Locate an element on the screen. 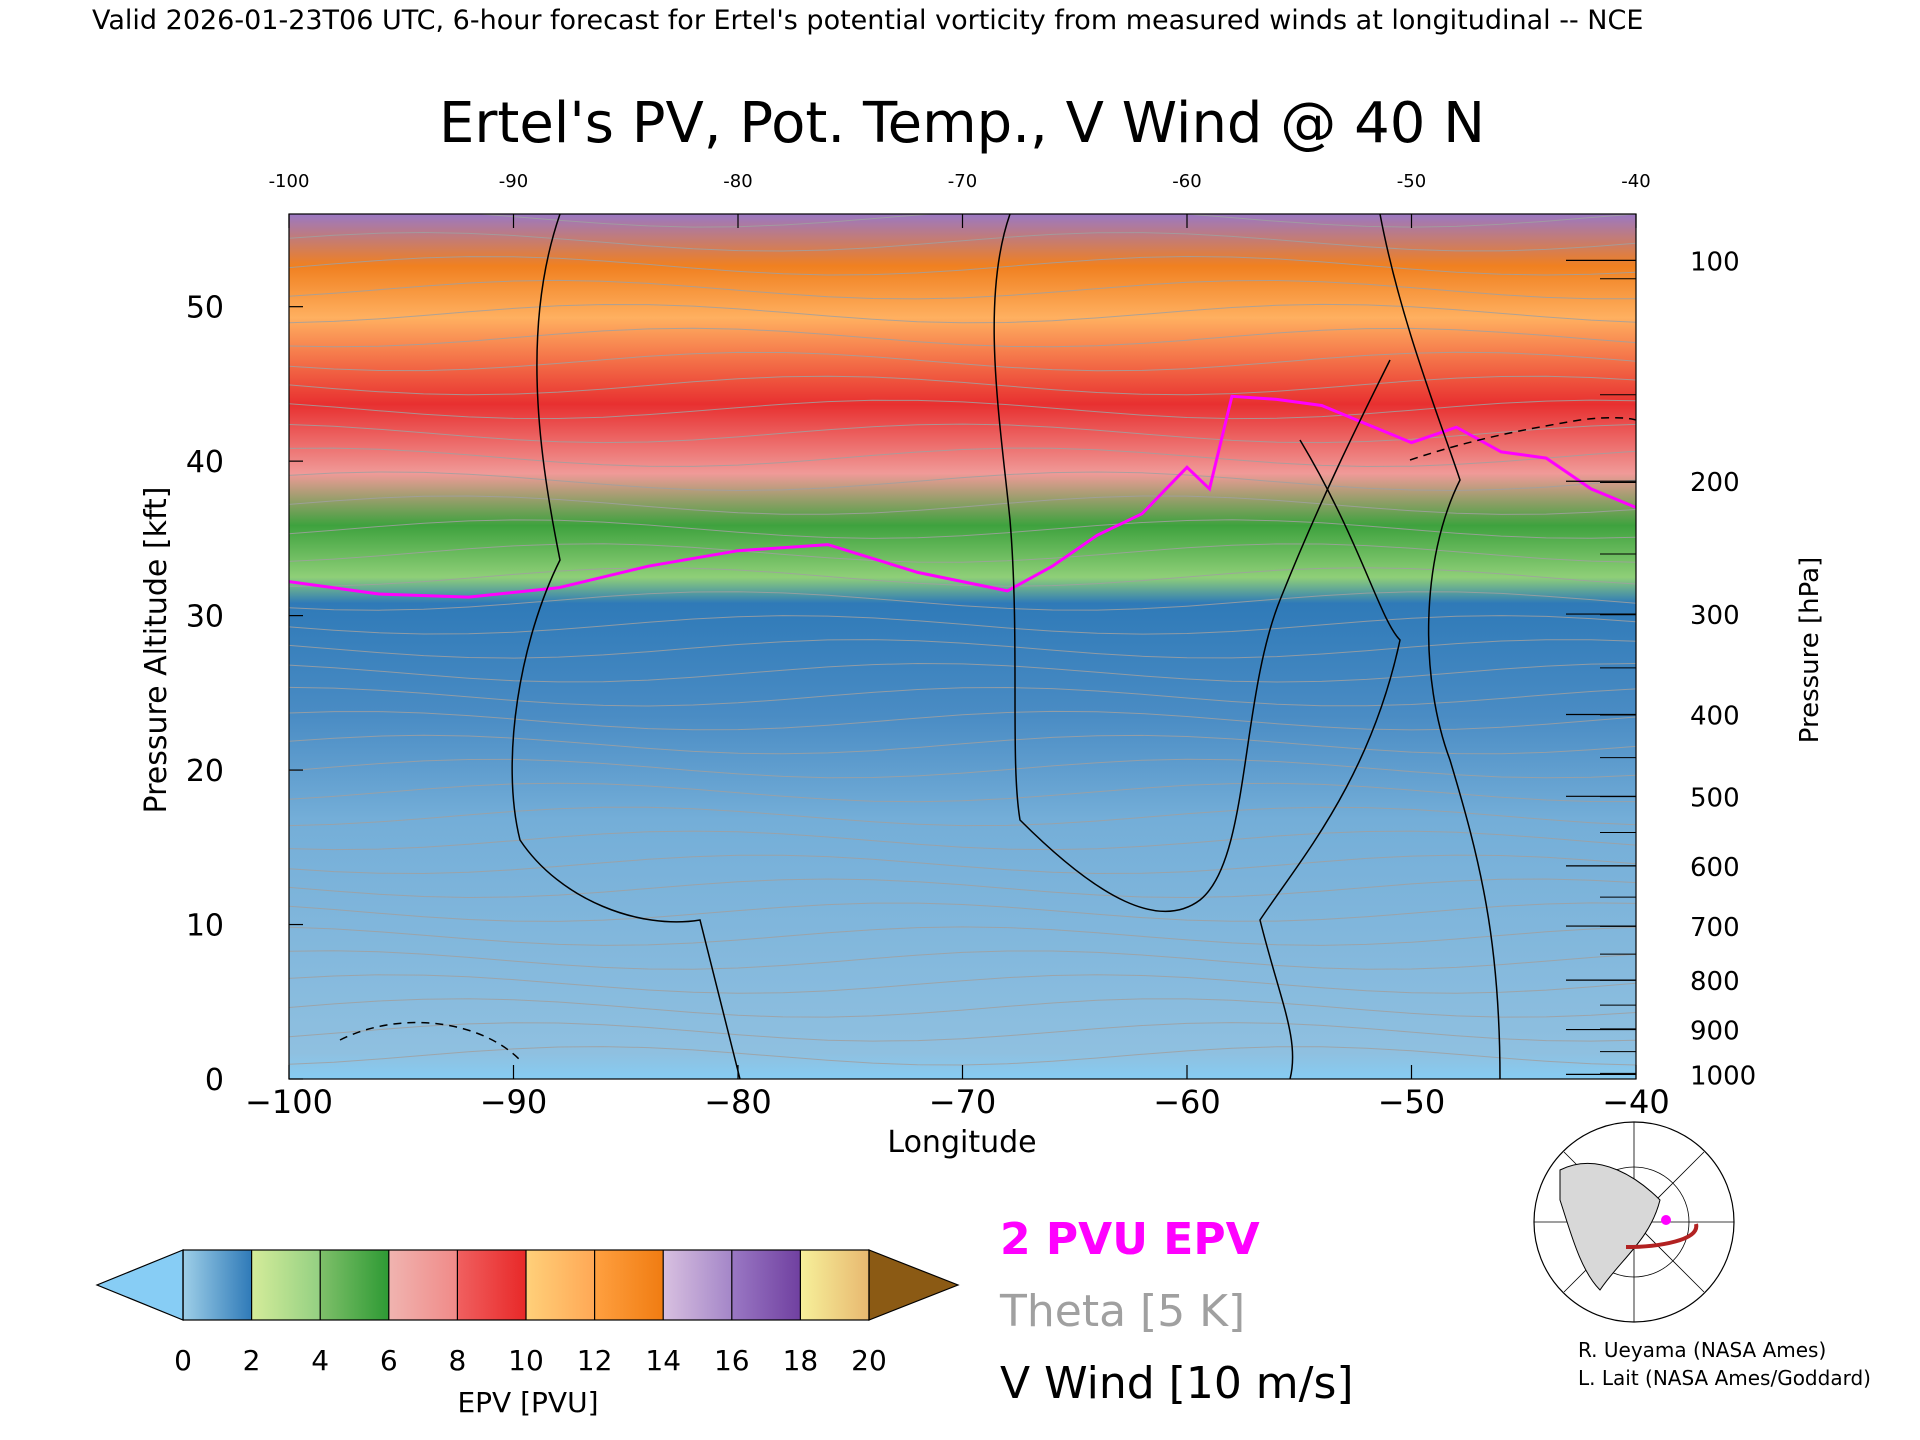 The height and width of the screenshot is (1440, 1920). y-axis-label-left: Pressure Altitude [kft] is located at coordinates (156, 650).